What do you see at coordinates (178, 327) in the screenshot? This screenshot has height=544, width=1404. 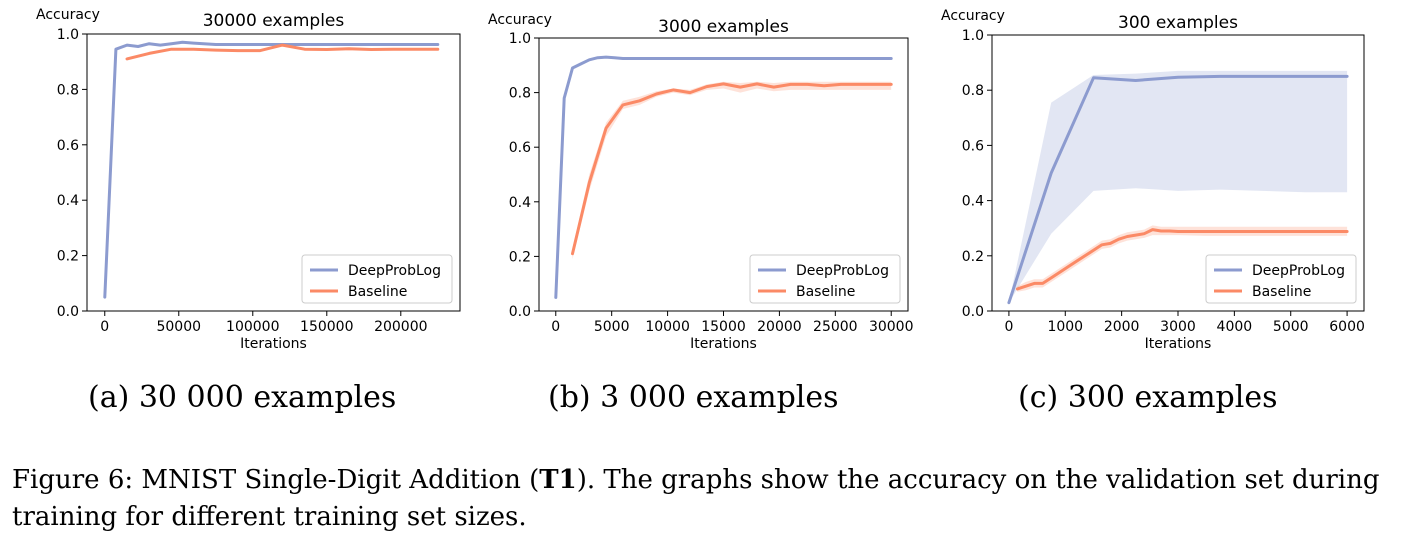 I see `x-tick-label: 50000` at bounding box center [178, 327].